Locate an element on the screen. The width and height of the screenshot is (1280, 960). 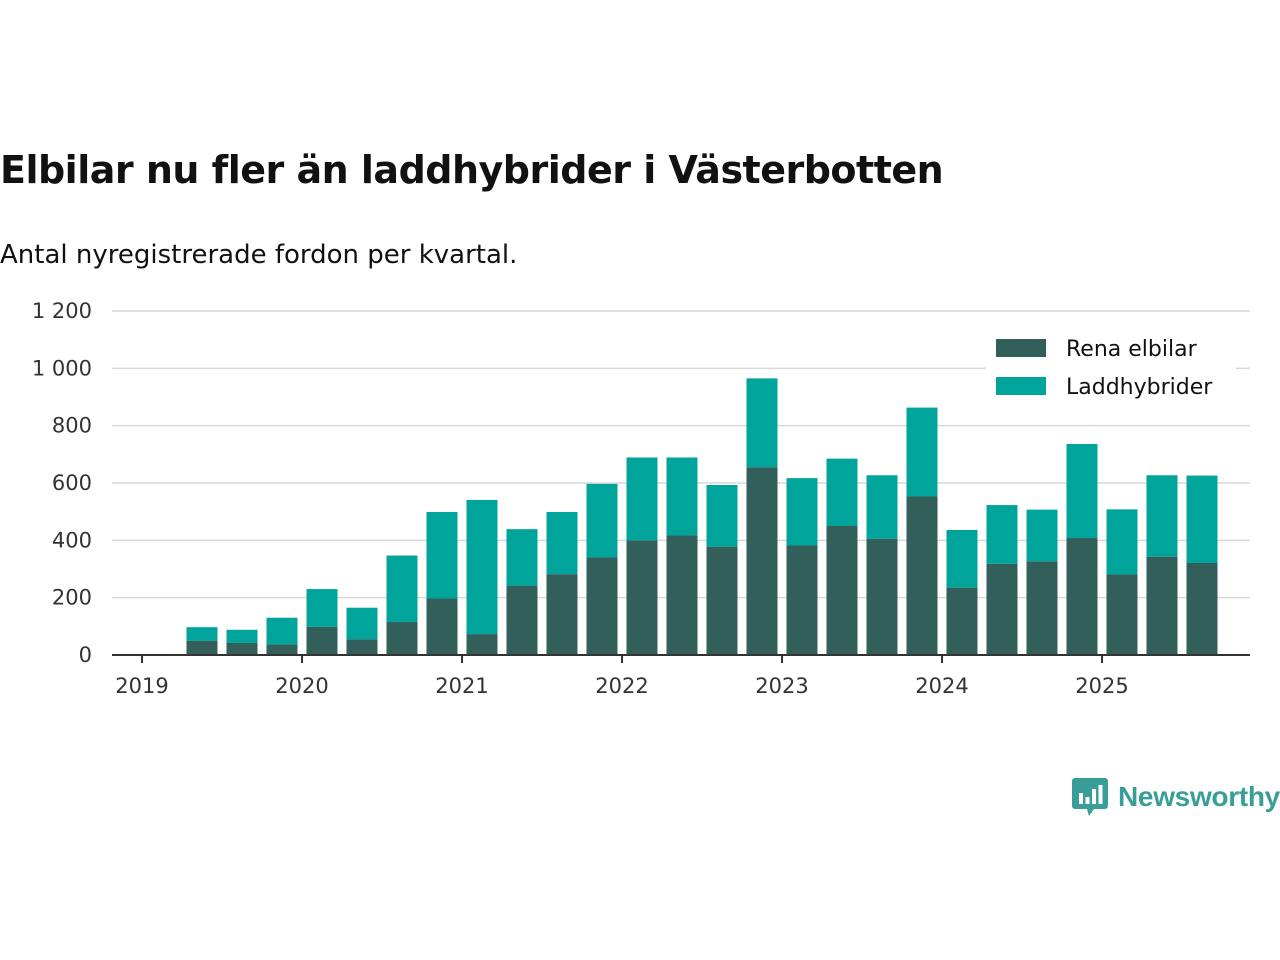
y-tick-label: 1 000 is located at coordinates (62, 368).